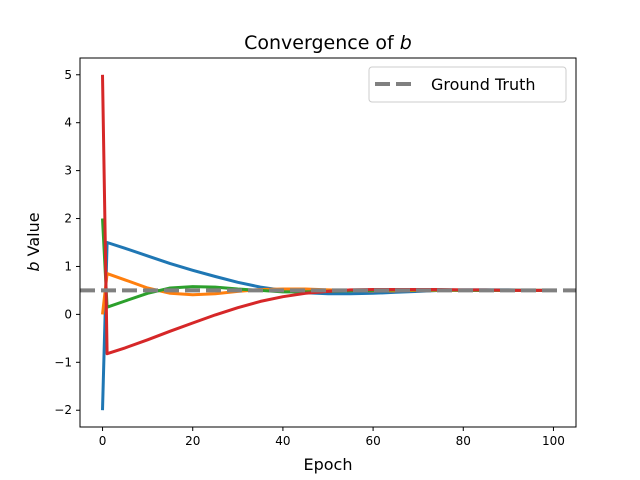 This screenshot has height=480, width=640. I want to click on y-axis-label-variable: b, so click(33, 266).